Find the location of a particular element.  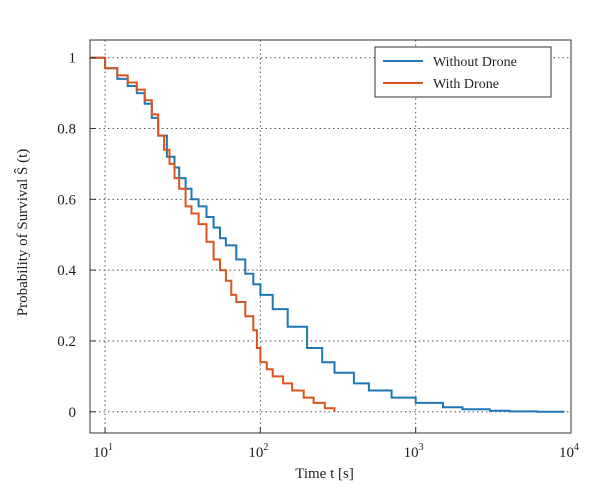

y-tick-label: 0.8 is located at coordinates (66, 130).